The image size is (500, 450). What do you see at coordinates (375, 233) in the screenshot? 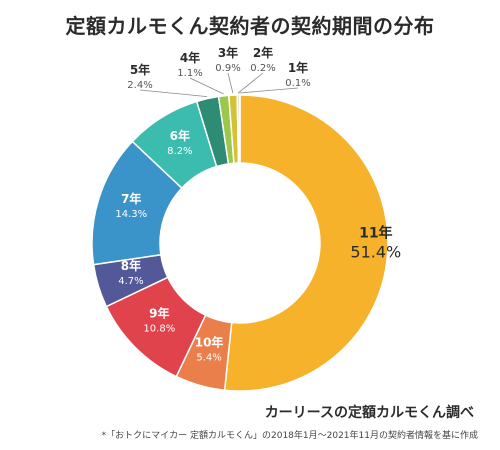
I see `slice-1-label: 11年` at bounding box center [375, 233].